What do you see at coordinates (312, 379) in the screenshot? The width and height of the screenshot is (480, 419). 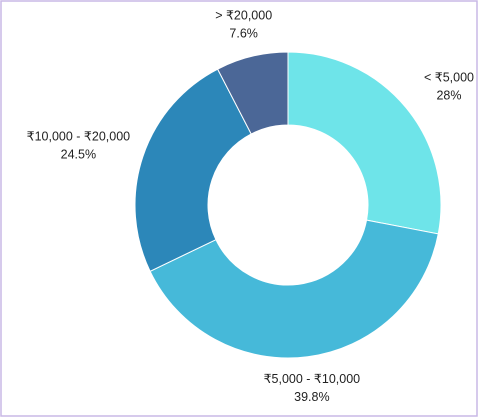 I see `slice-label: ₹5,000 - ₹10,000` at bounding box center [312, 379].